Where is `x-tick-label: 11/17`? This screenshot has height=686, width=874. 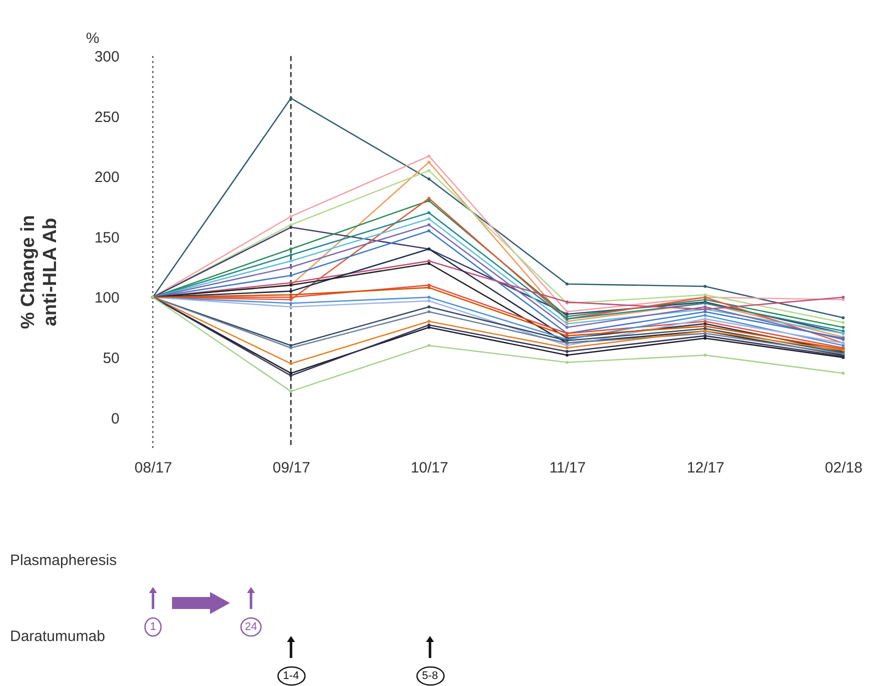 x-tick-label: 11/17 is located at coordinates (567, 468).